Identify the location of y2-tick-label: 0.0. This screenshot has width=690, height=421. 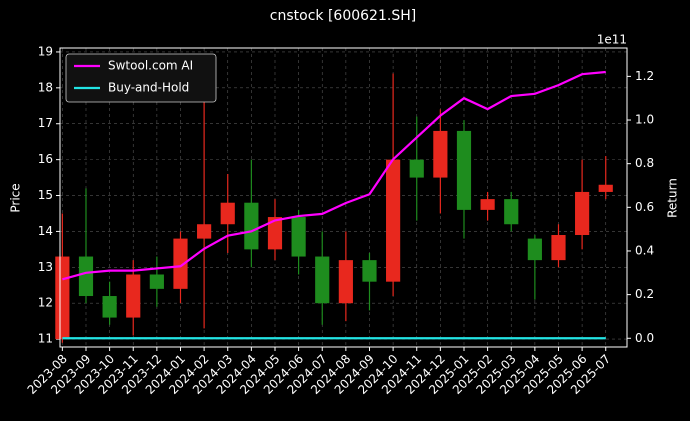
(644, 338).